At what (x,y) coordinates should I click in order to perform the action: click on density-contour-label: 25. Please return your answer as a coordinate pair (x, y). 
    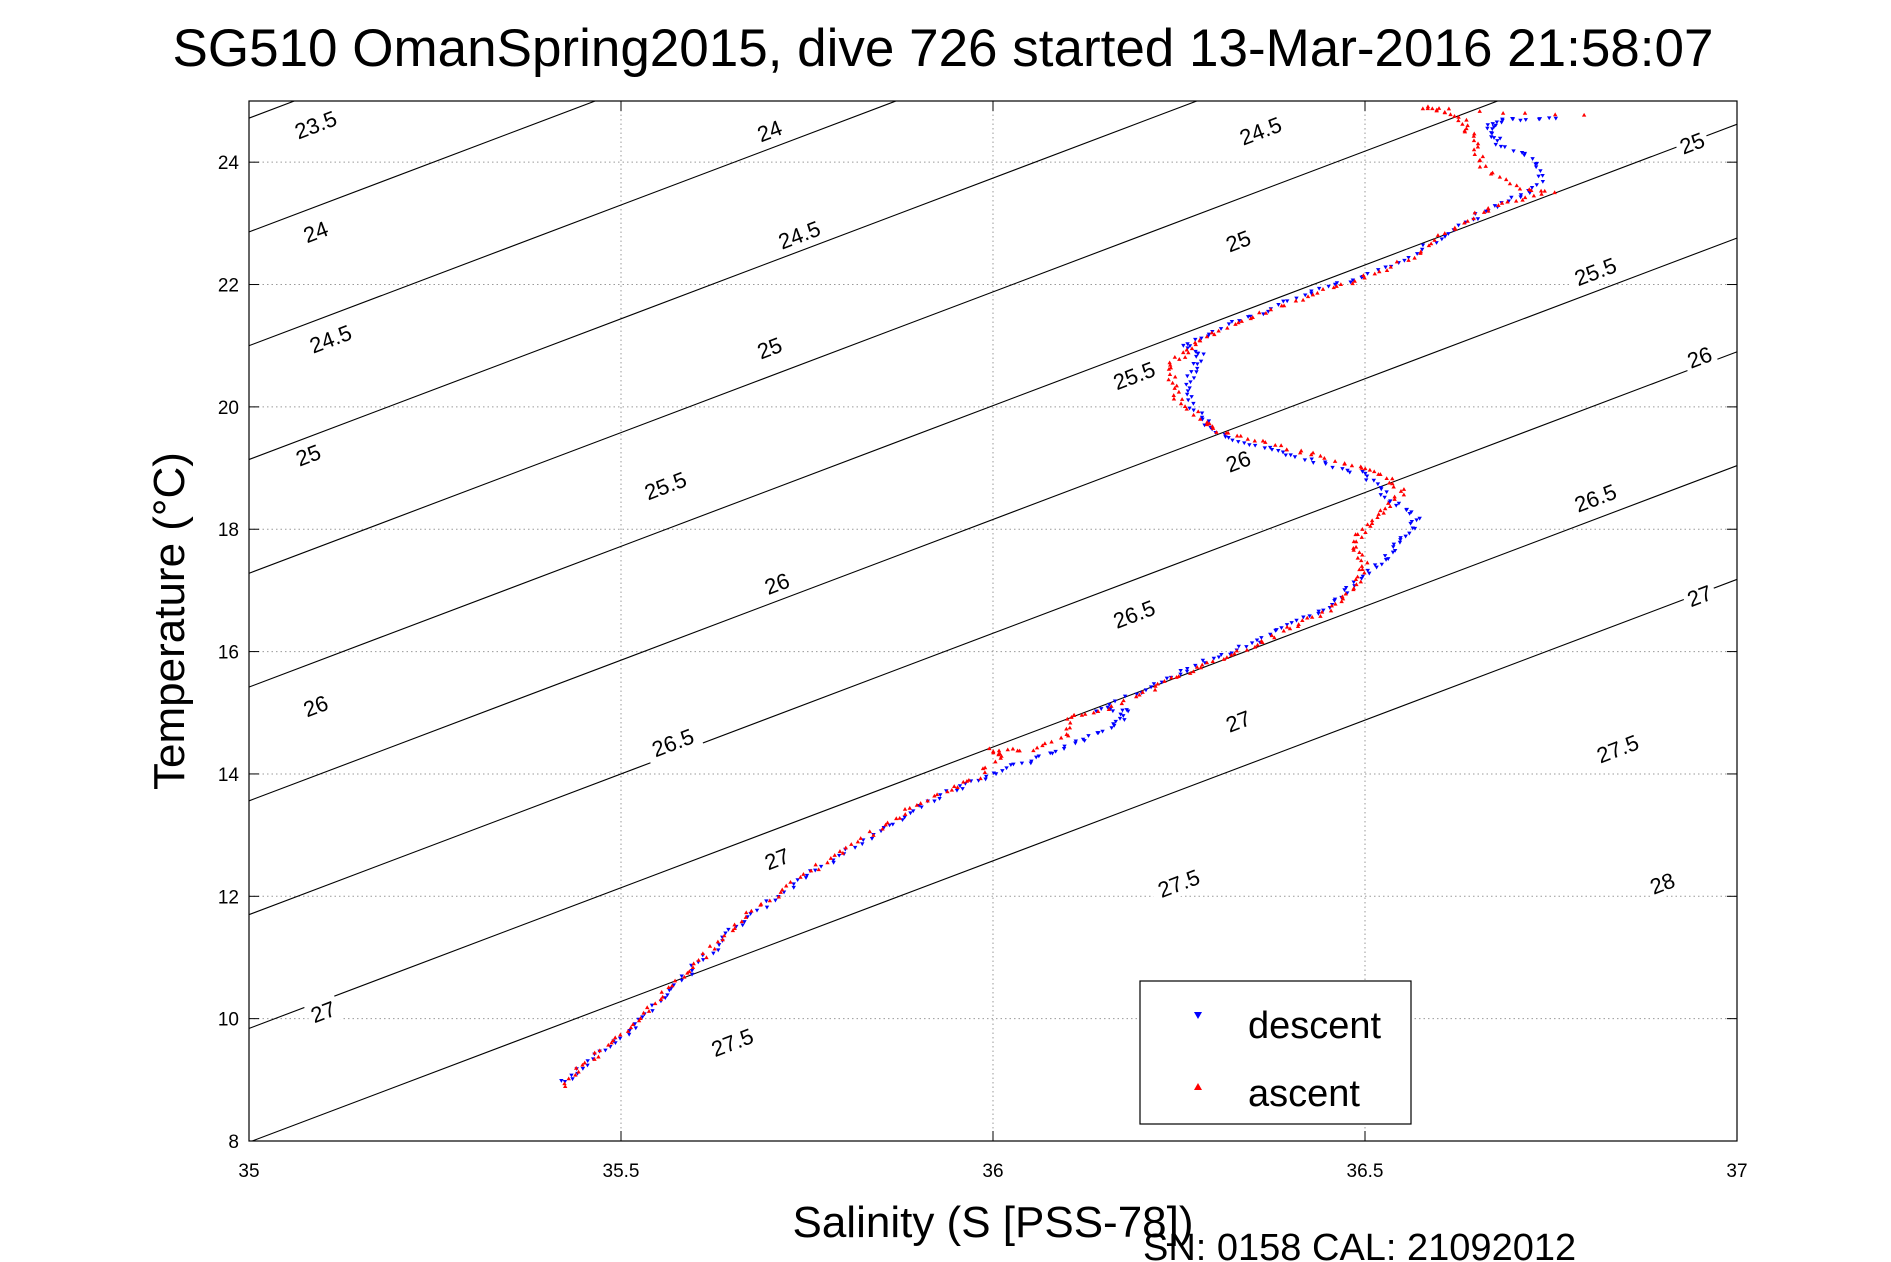
    Looking at the image, I should click on (1692, 143).